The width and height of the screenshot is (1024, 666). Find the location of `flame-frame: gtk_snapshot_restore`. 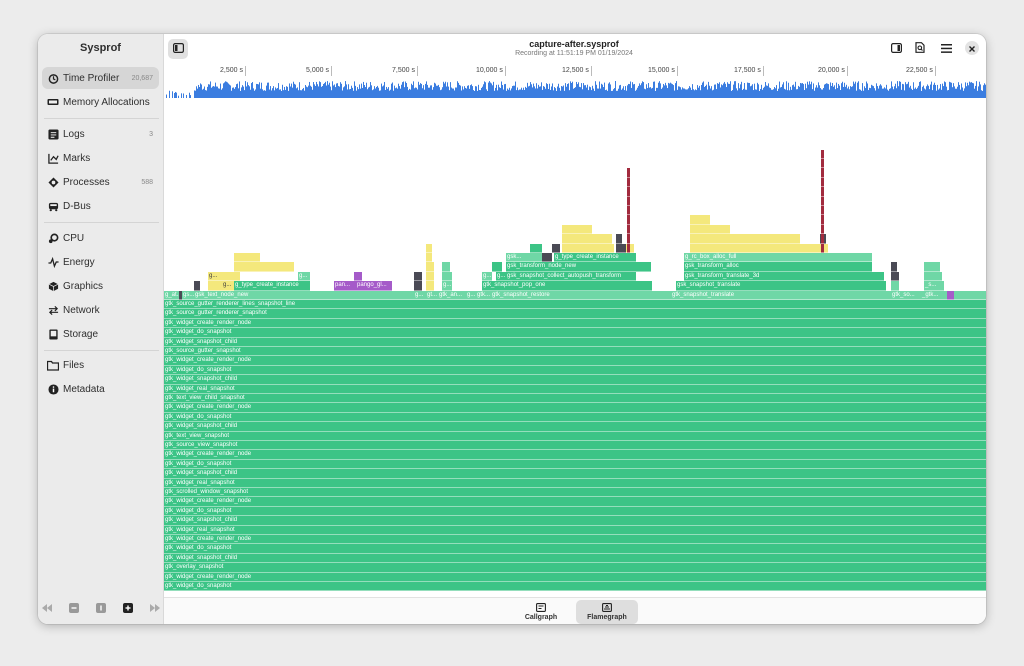

flame-frame: gtk_snapshot_restore is located at coordinates (581, 295).